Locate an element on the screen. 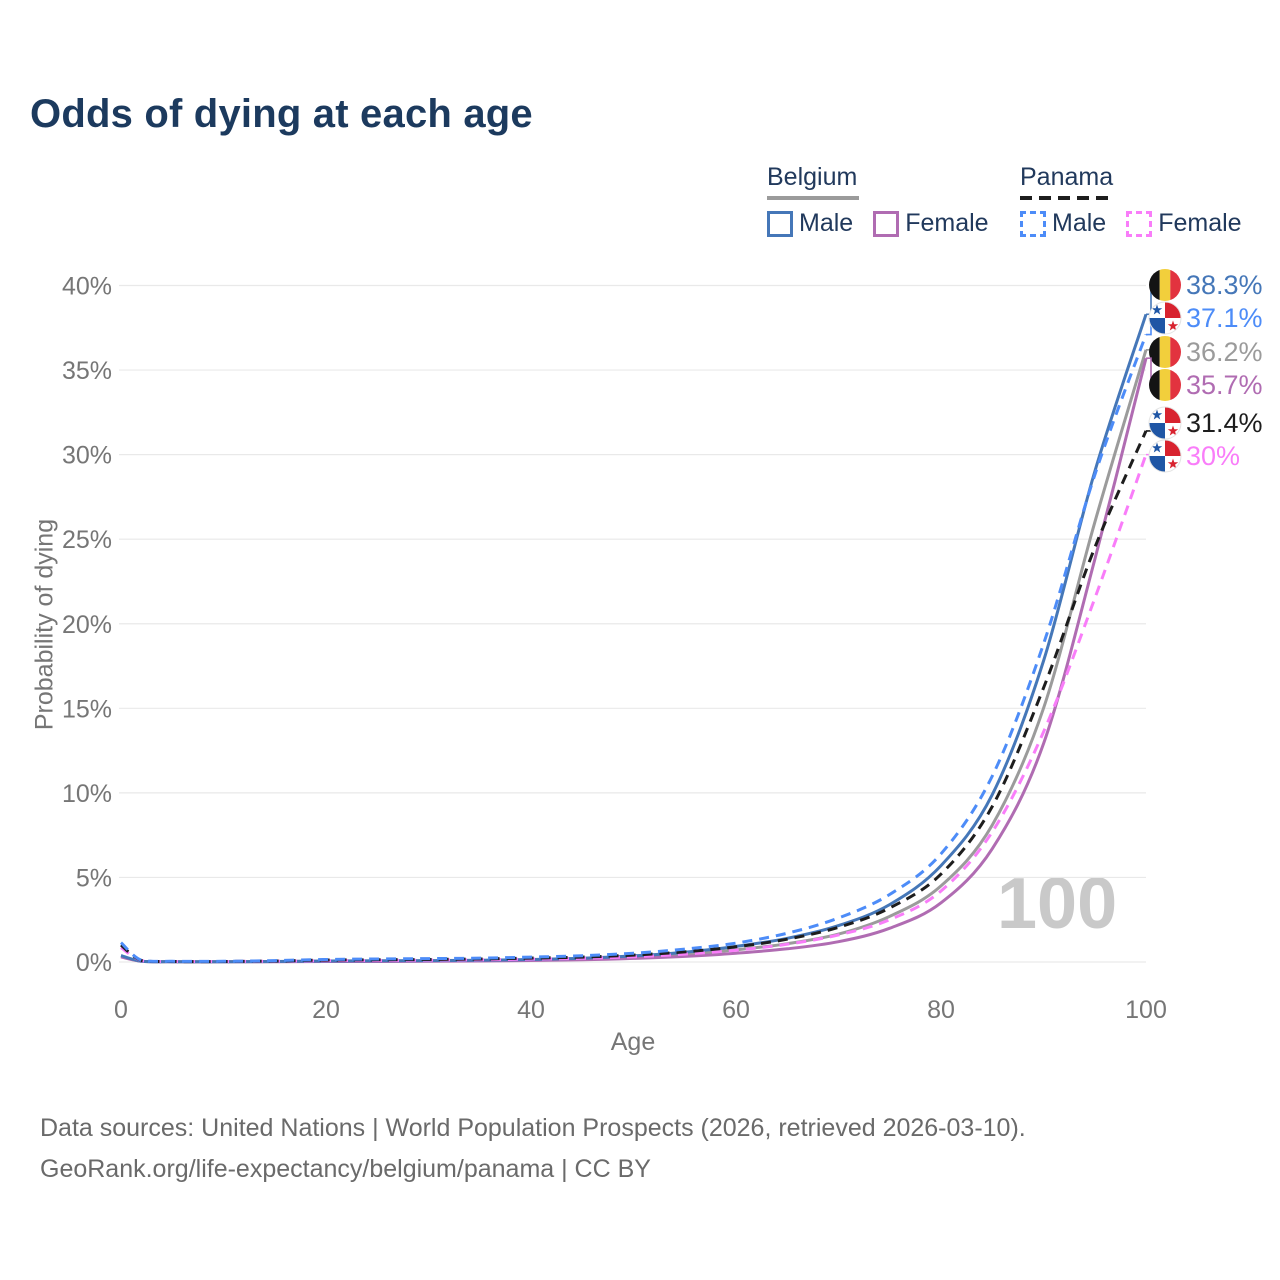  end-labels: 38.3%37.1% 36.2%35.7% 31.4%30% is located at coordinates (1204, 370).